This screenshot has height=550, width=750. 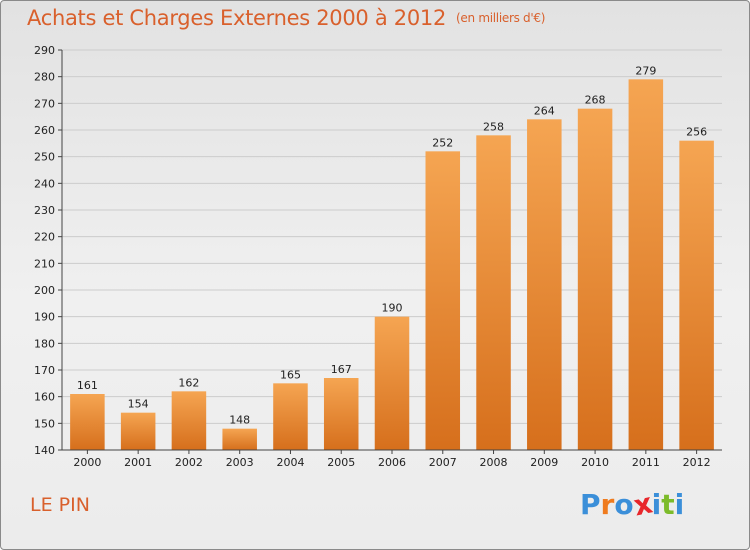 What do you see at coordinates (392, 383) in the screenshot?
I see `bar-2006` at bounding box center [392, 383].